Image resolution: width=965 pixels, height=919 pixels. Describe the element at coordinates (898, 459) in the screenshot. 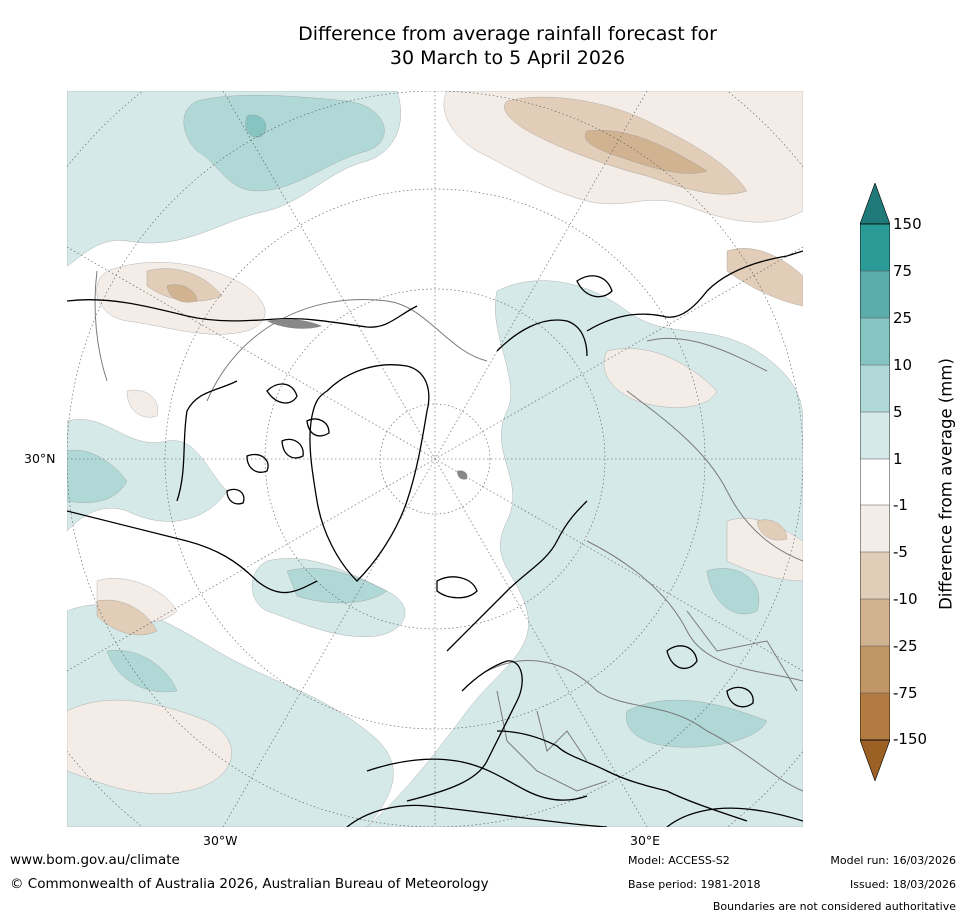

I see `colorbar-tick-1: 1` at that location.